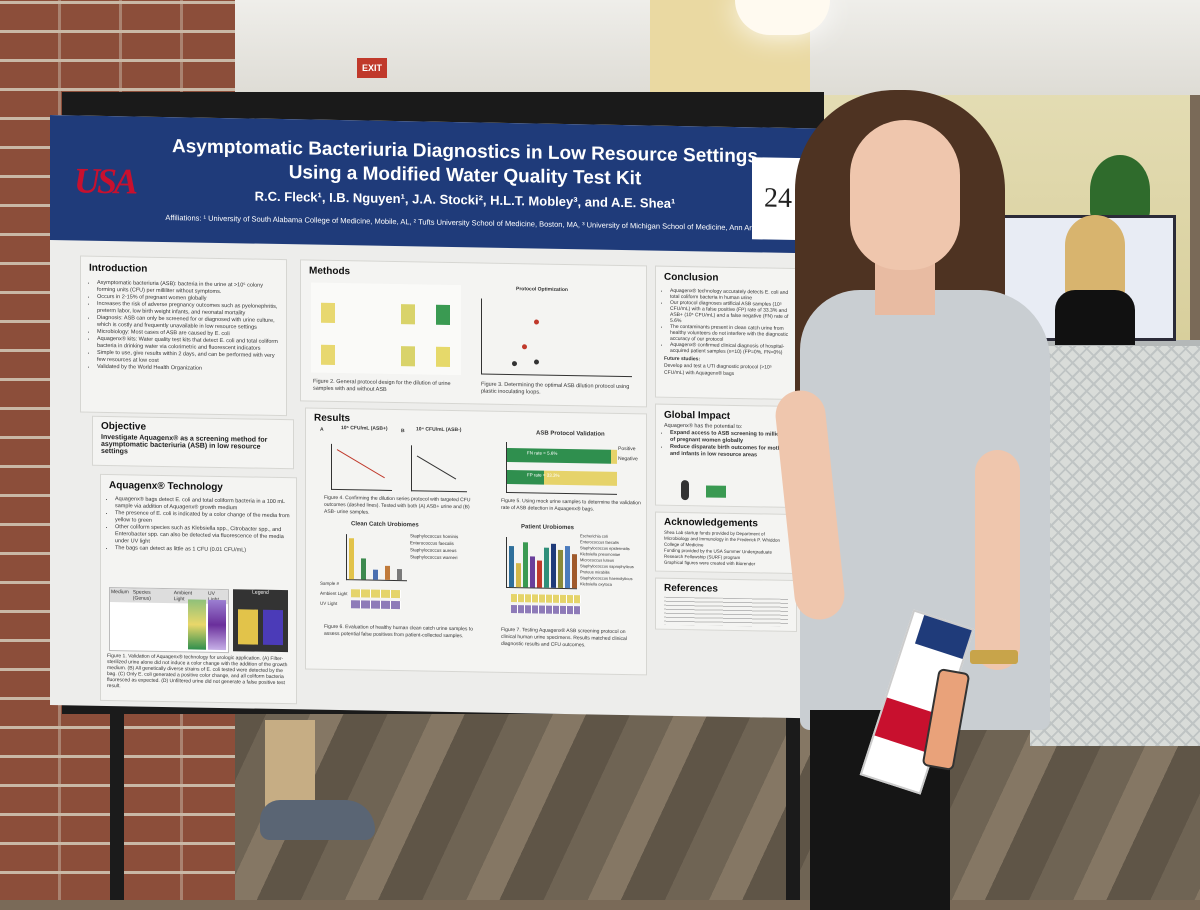  Describe the element at coordinates (364, 428) in the screenshot. I see `panel-a-title: 10⁵ CFU/mL (ASB+)` at that location.